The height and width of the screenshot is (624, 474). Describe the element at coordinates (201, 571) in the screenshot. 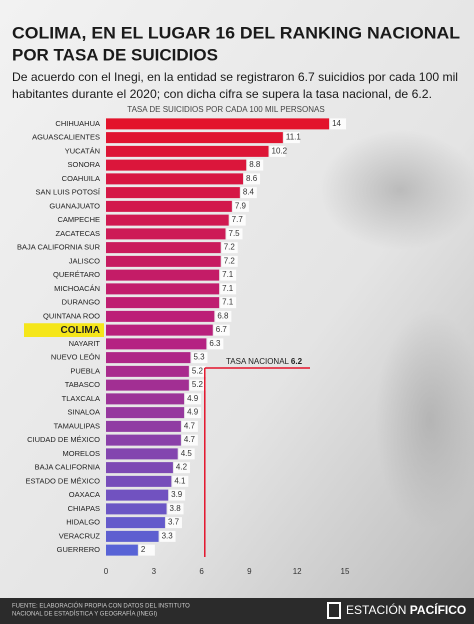

I see `x-tick-label: 6` at that location.